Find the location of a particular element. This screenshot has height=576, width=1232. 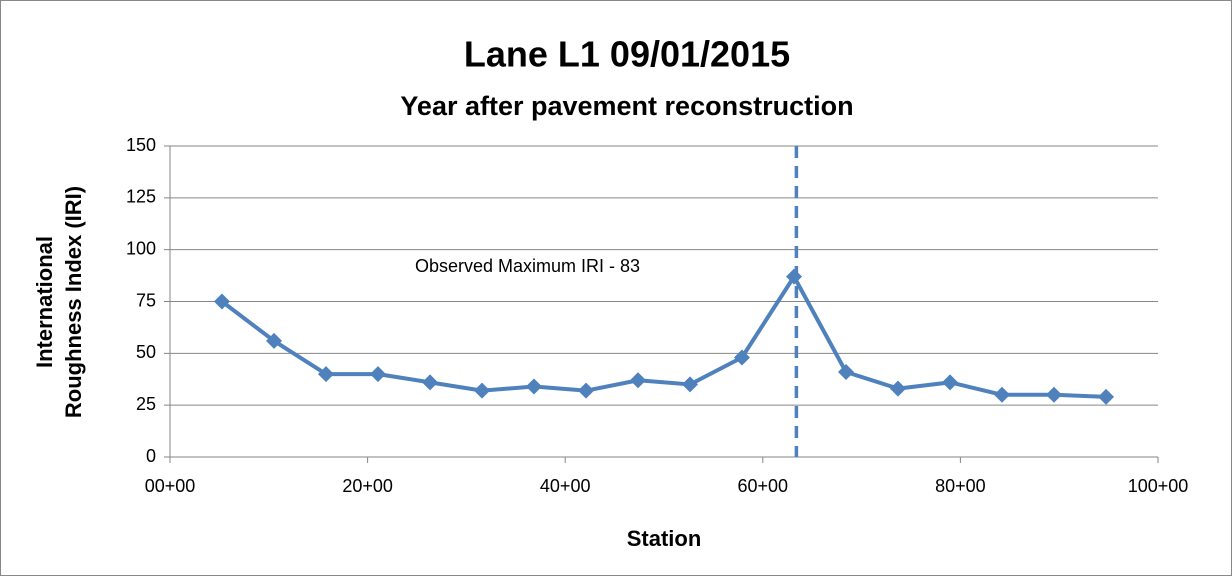

x-axis-label: Station is located at coordinates (664, 538).